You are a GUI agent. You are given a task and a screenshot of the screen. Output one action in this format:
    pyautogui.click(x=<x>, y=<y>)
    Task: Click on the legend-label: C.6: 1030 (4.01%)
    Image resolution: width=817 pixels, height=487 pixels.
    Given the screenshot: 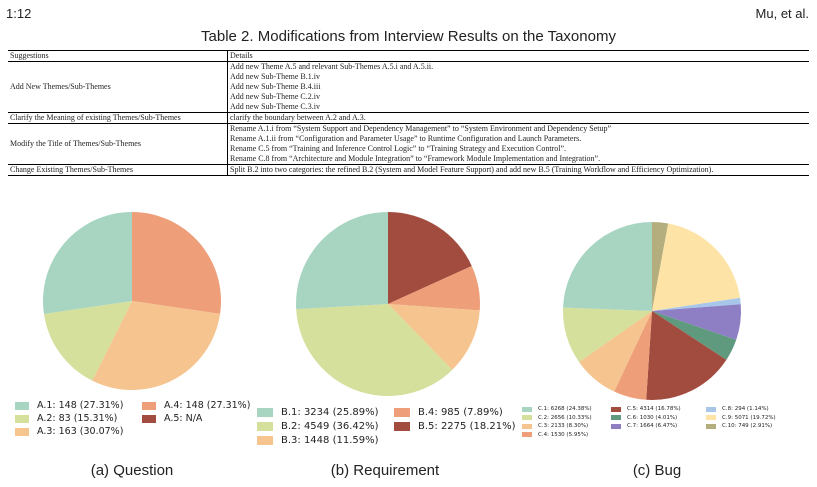 What is the action you would take?
    pyautogui.click(x=652, y=417)
    